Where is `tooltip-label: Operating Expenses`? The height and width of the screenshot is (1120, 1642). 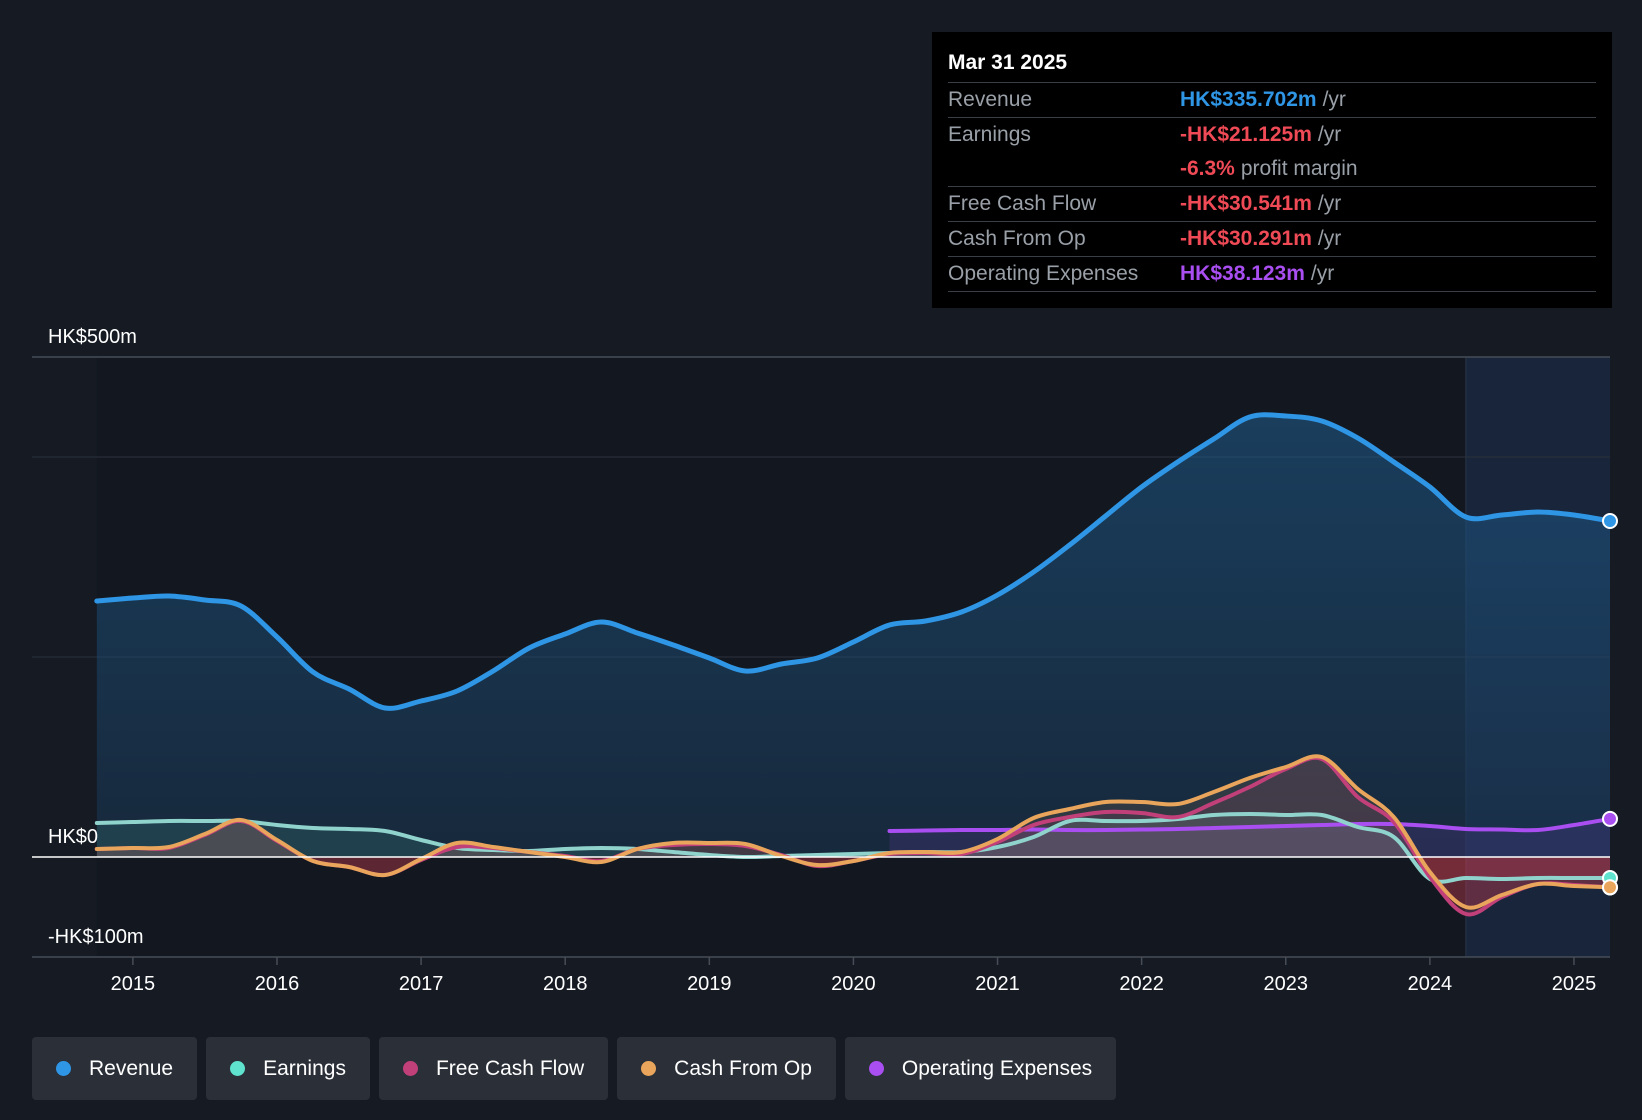 tooltip-label: Operating Expenses is located at coordinates (1043, 273).